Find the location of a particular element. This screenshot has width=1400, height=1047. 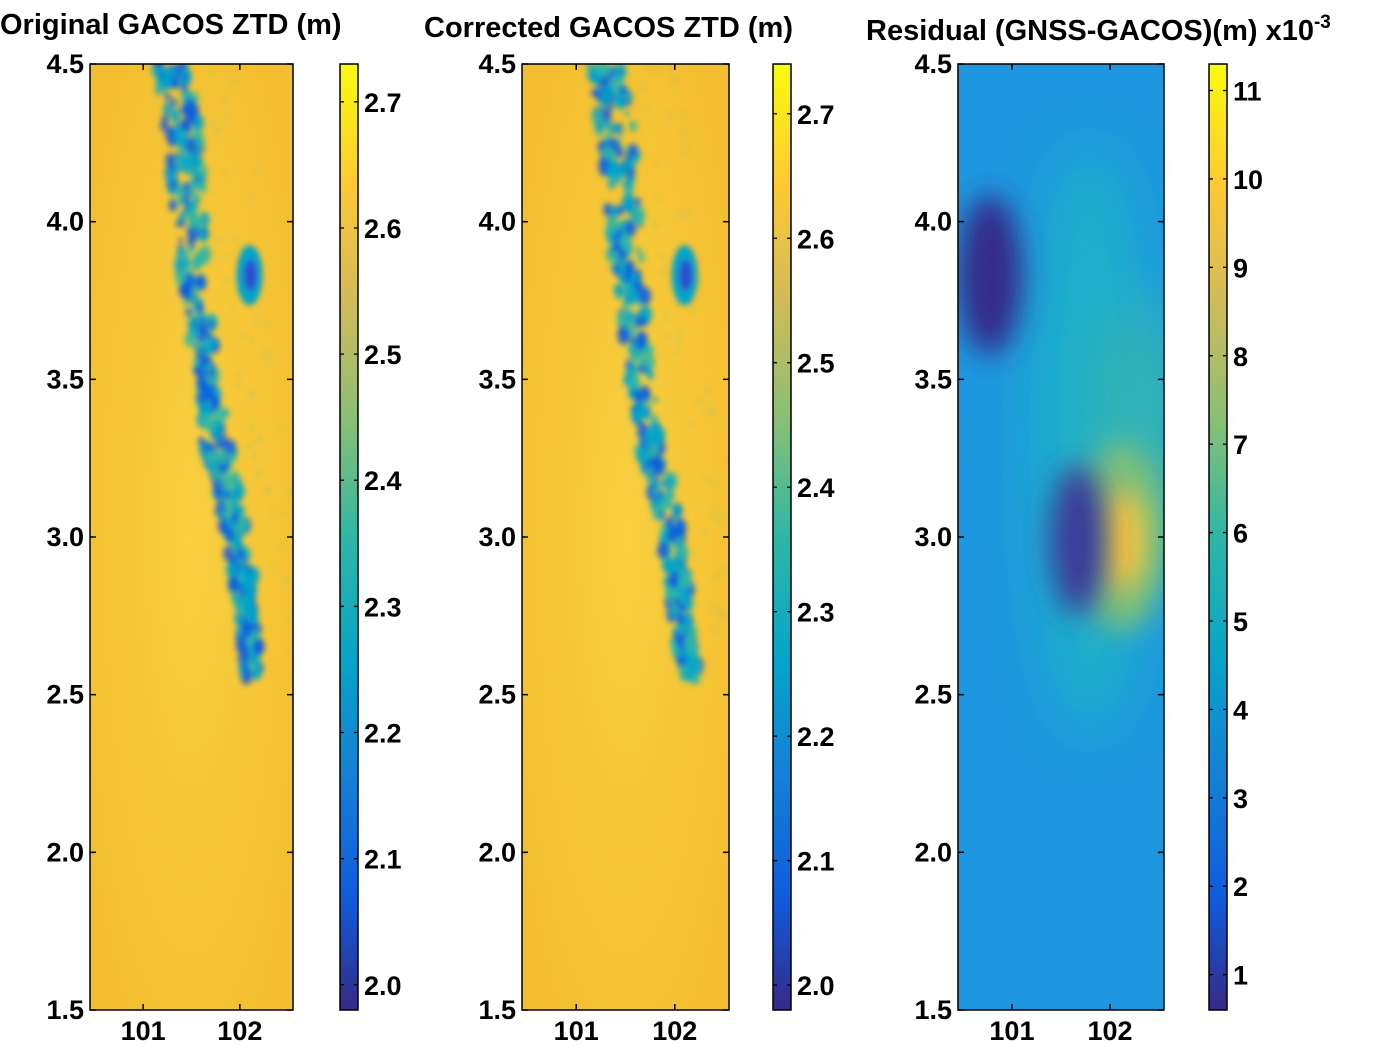

colorbar-tick-label: 1 is located at coordinates (1240, 976).